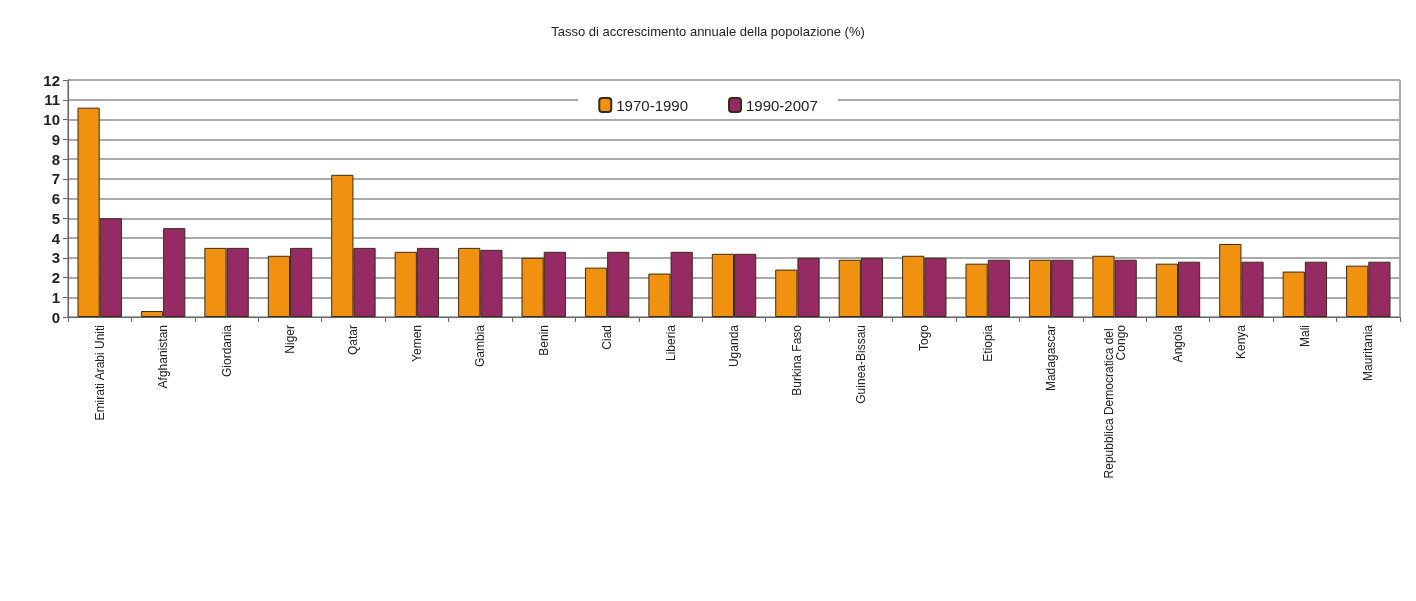  Describe the element at coordinates (670, 343) in the screenshot. I see `x-tick-label: Liberia` at that location.